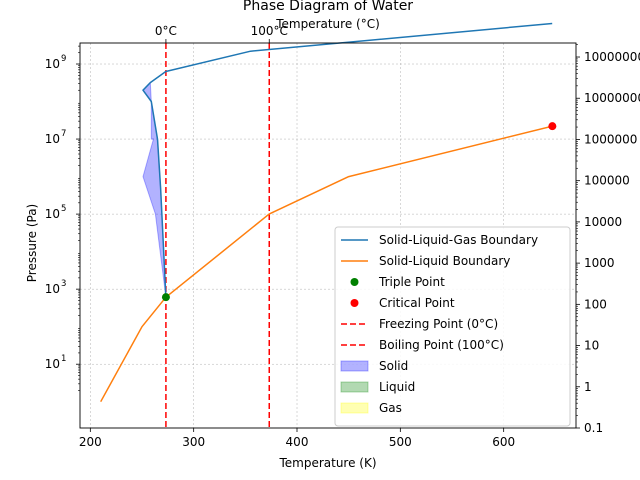  What do you see at coordinates (552, 126) in the screenshot?
I see `critical-point-marker` at bounding box center [552, 126].